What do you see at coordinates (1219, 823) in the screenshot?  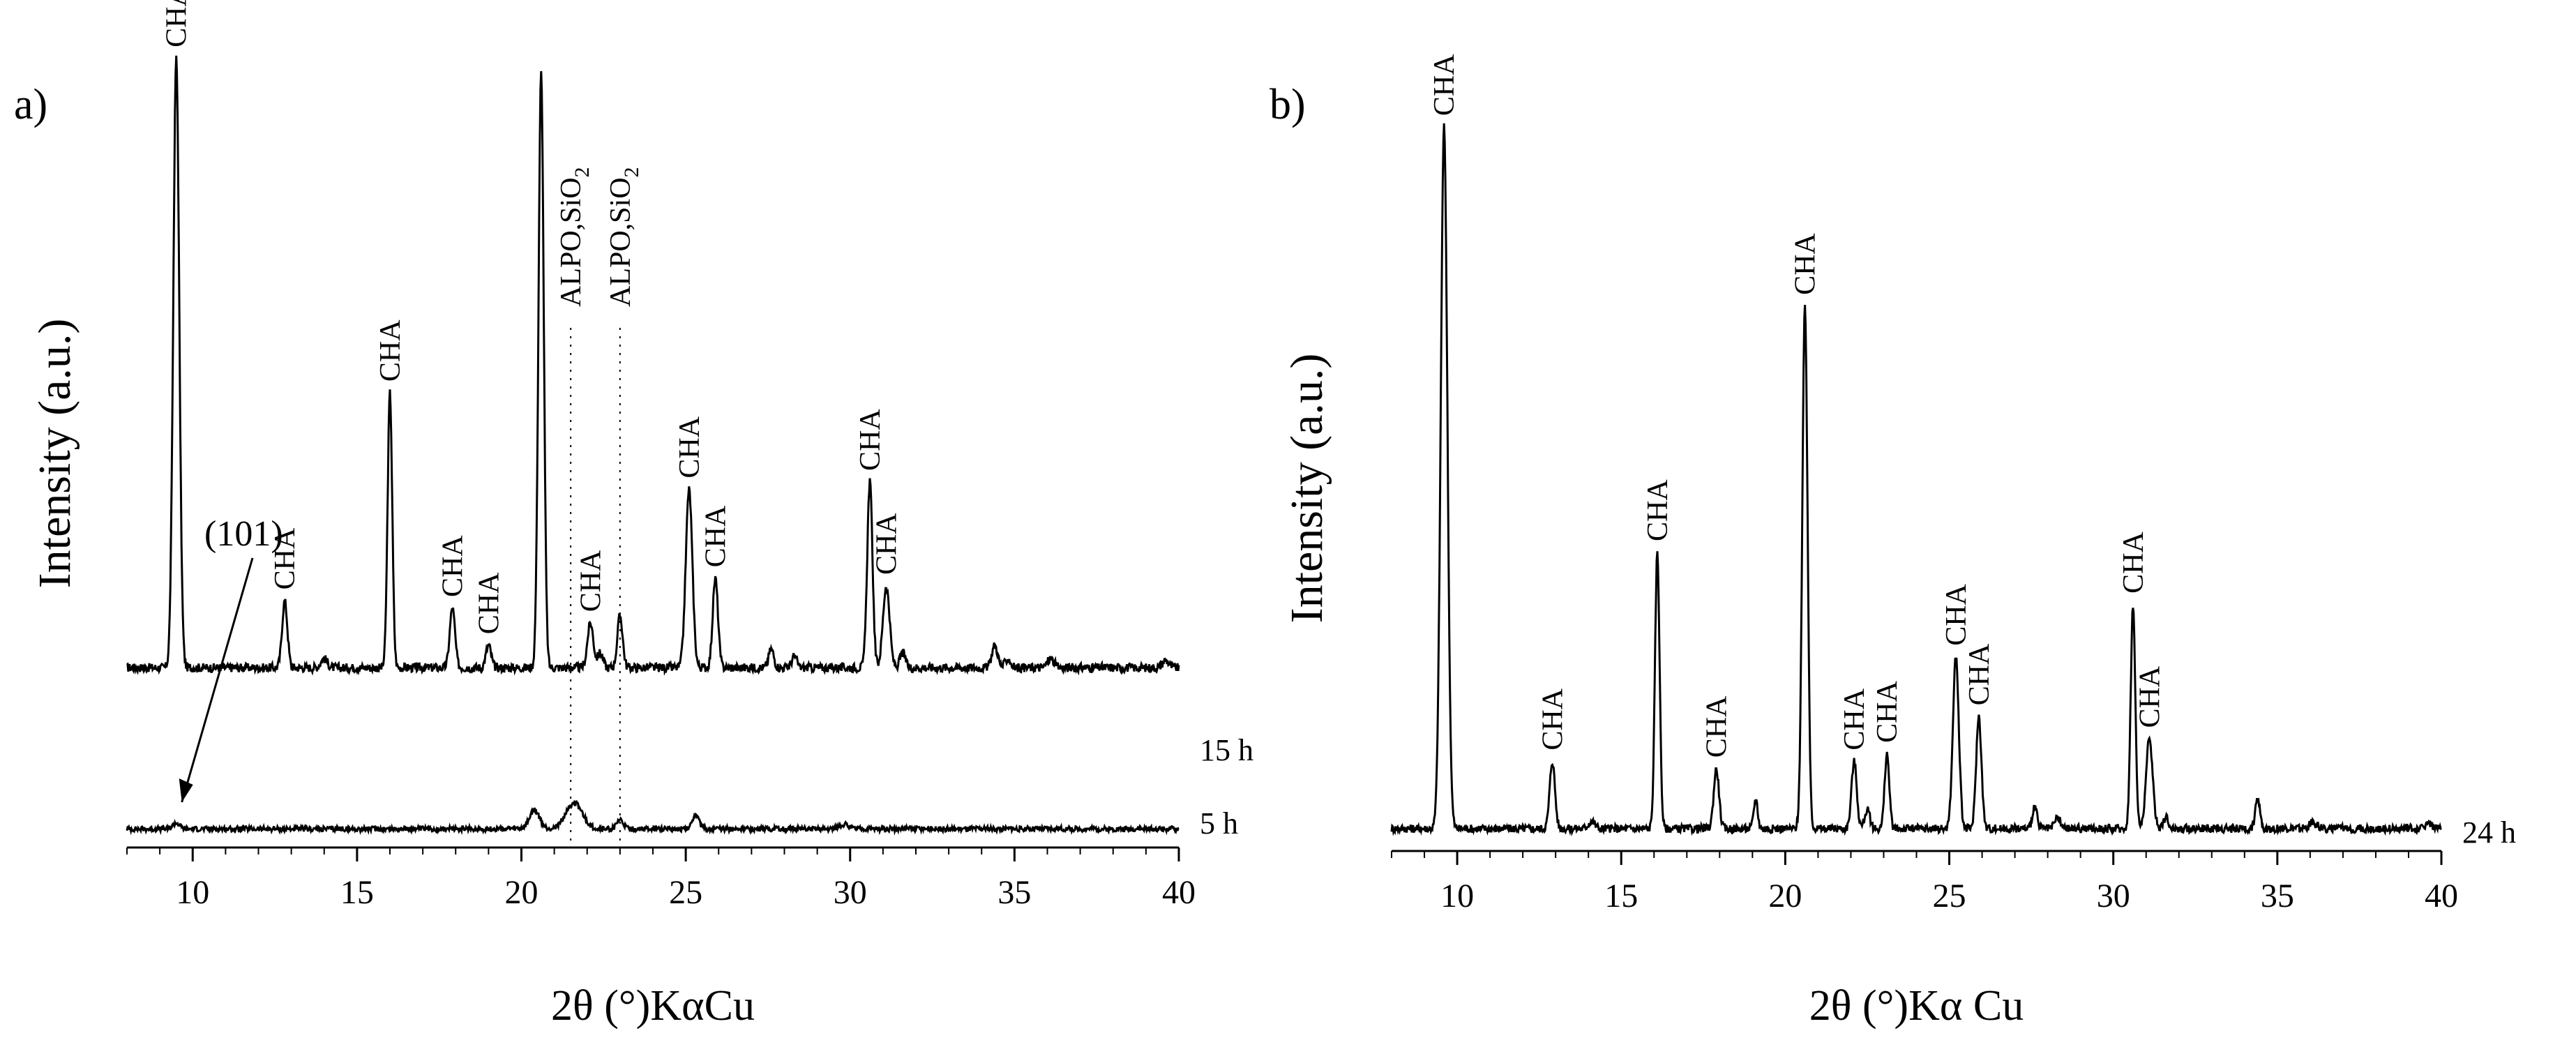 I see `series-label: 5 h` at bounding box center [1219, 823].